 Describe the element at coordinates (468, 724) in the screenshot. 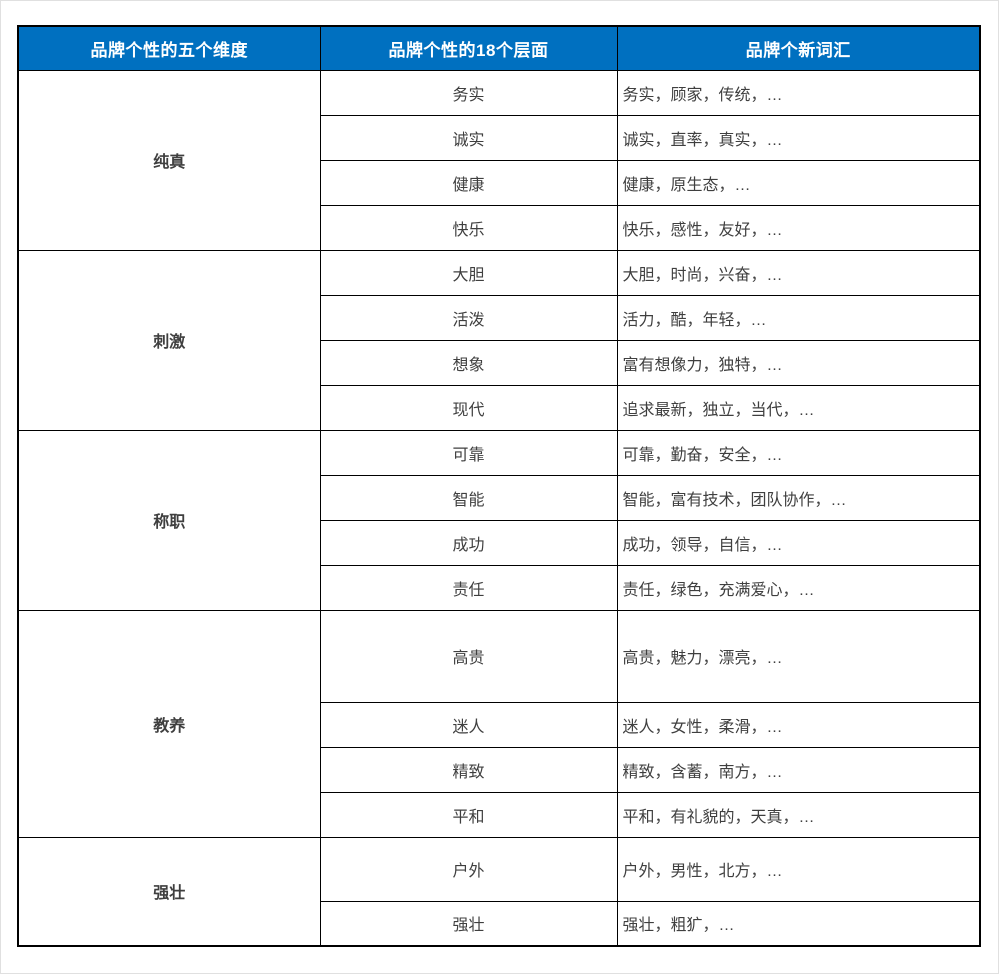

I see `facet-cell: 迷人` at that location.